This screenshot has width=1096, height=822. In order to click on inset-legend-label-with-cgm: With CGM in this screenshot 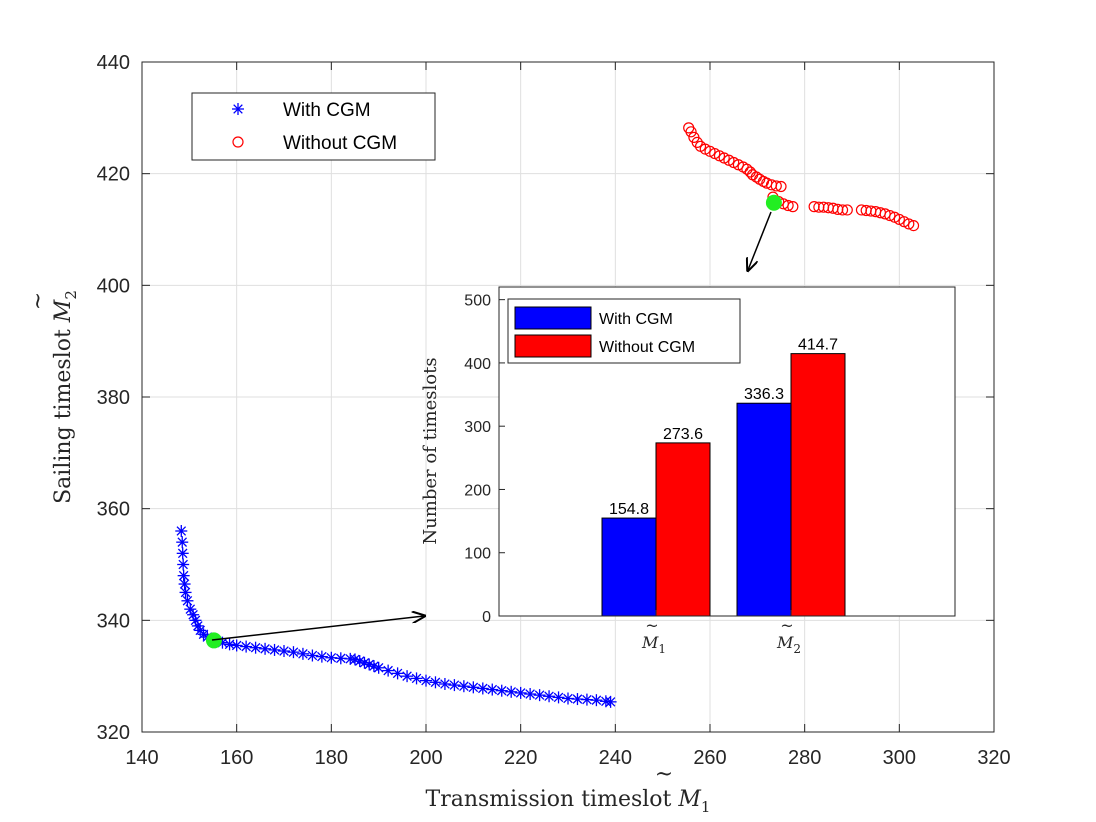, I will do `click(636, 319)`.